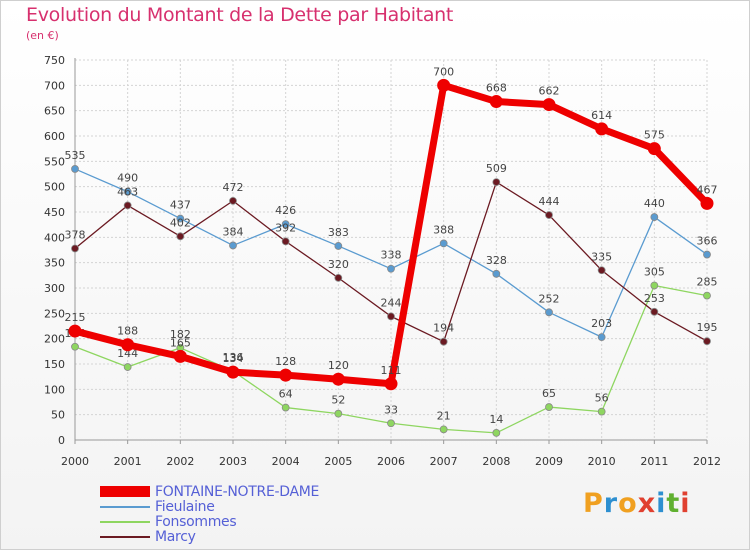  I want to click on legend-item-fonsommes: Fonsommes, so click(250, 522).